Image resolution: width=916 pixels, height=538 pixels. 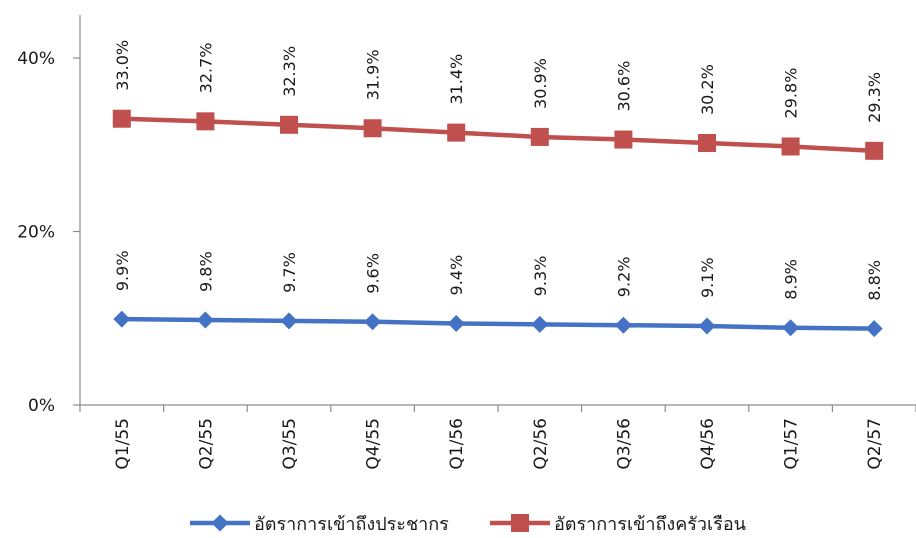 I want to click on legend-item: อัตราการเข้าถึงประชากร, so click(x=319, y=524).